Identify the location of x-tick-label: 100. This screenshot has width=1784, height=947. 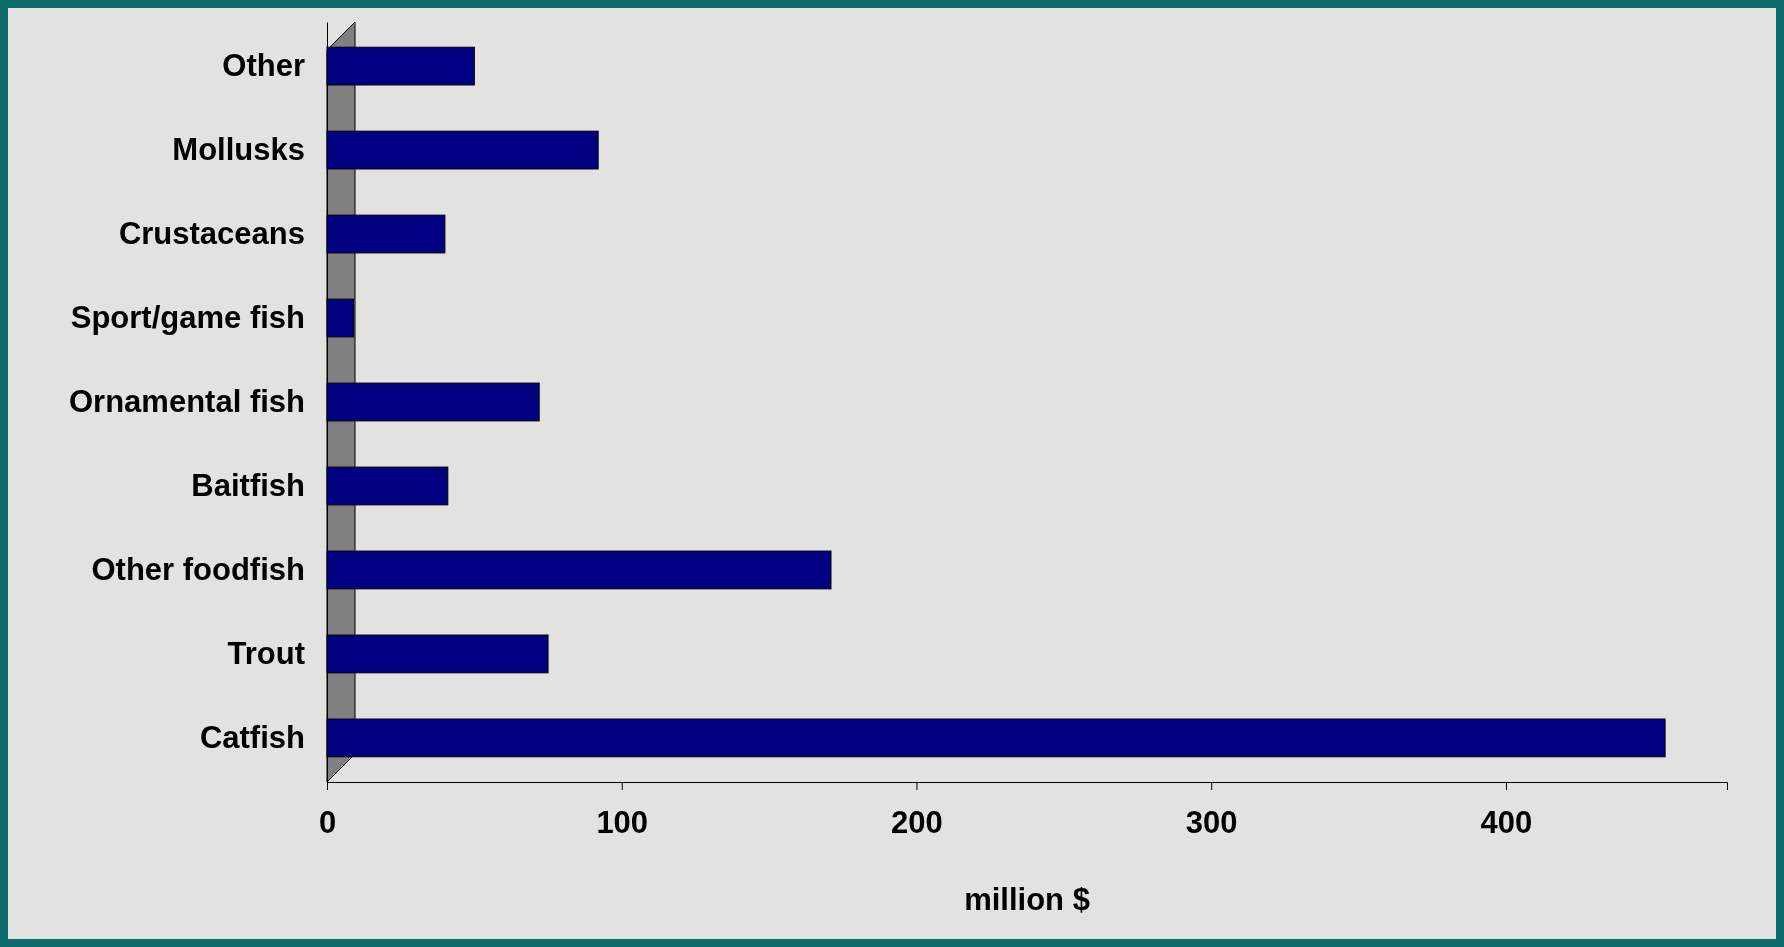
(622, 823).